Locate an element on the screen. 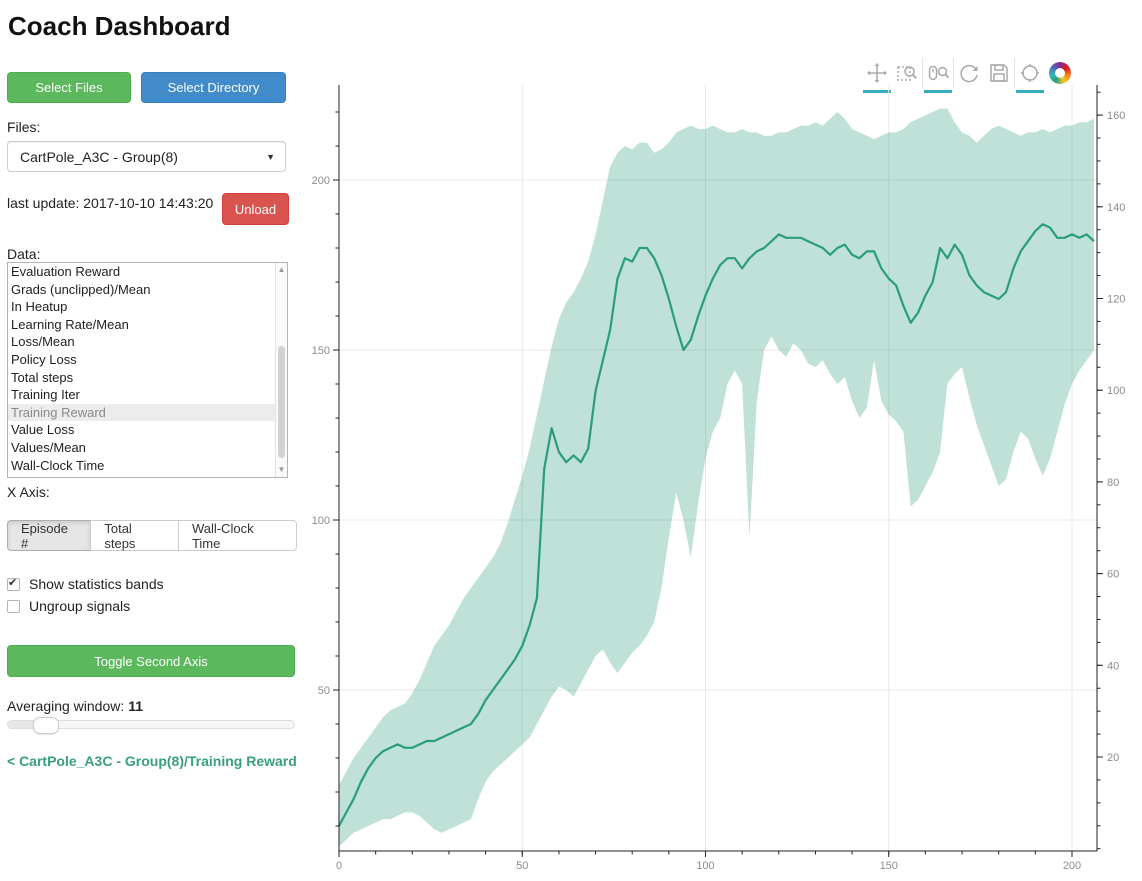 The width and height of the screenshot is (1142, 881). data-list-item: Evaluation Reward is located at coordinates (66, 271).